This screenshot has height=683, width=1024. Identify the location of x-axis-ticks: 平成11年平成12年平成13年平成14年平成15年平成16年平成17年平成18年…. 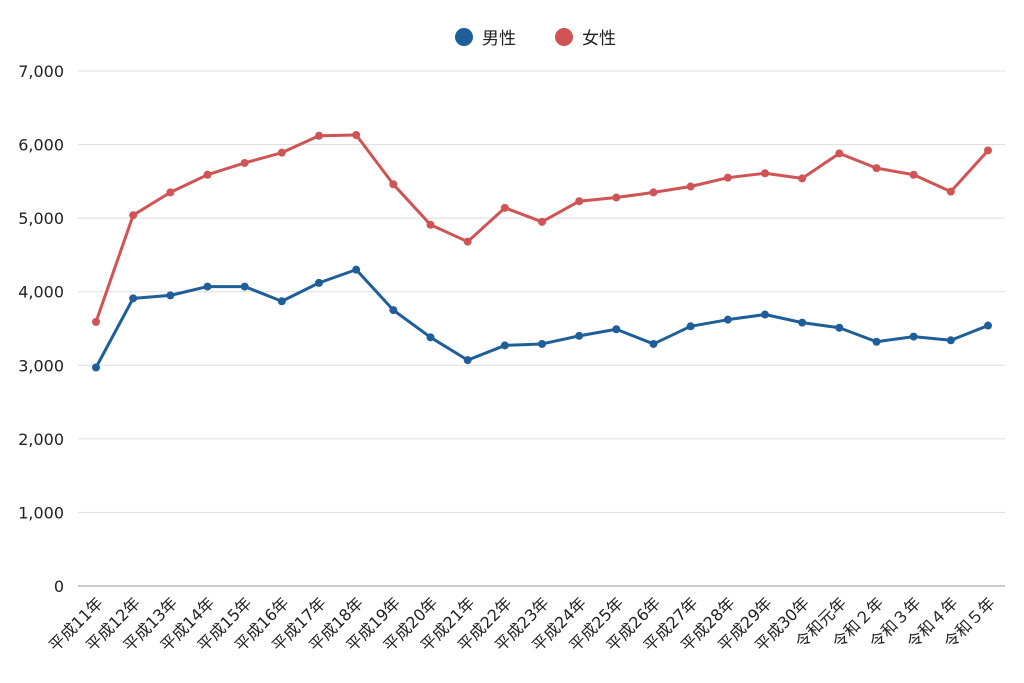
(522, 624).